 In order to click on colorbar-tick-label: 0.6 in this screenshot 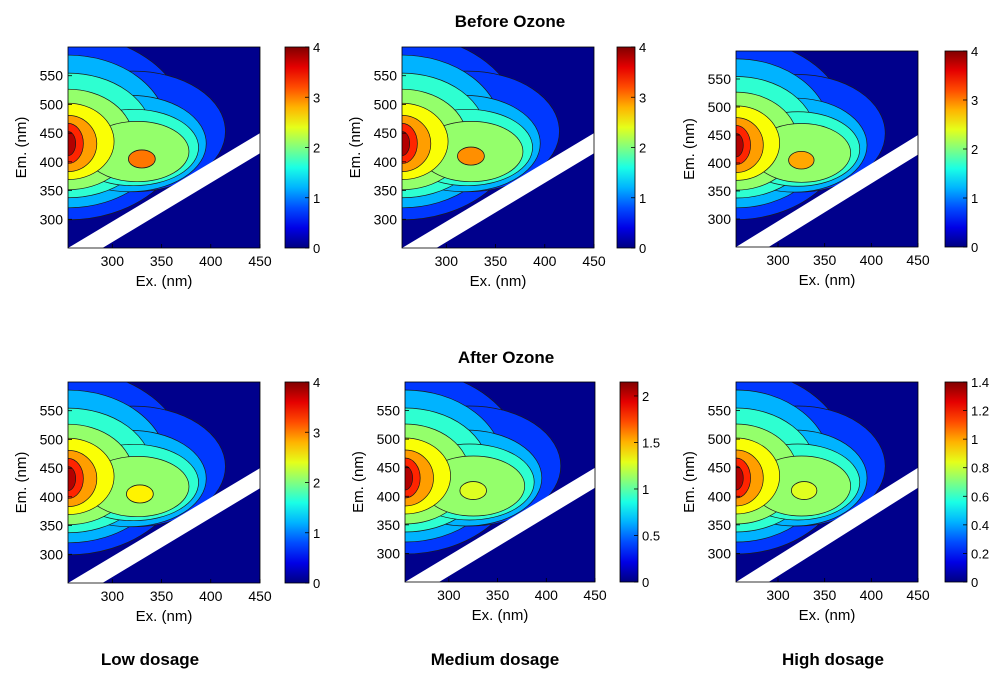, I will do `click(980, 496)`.